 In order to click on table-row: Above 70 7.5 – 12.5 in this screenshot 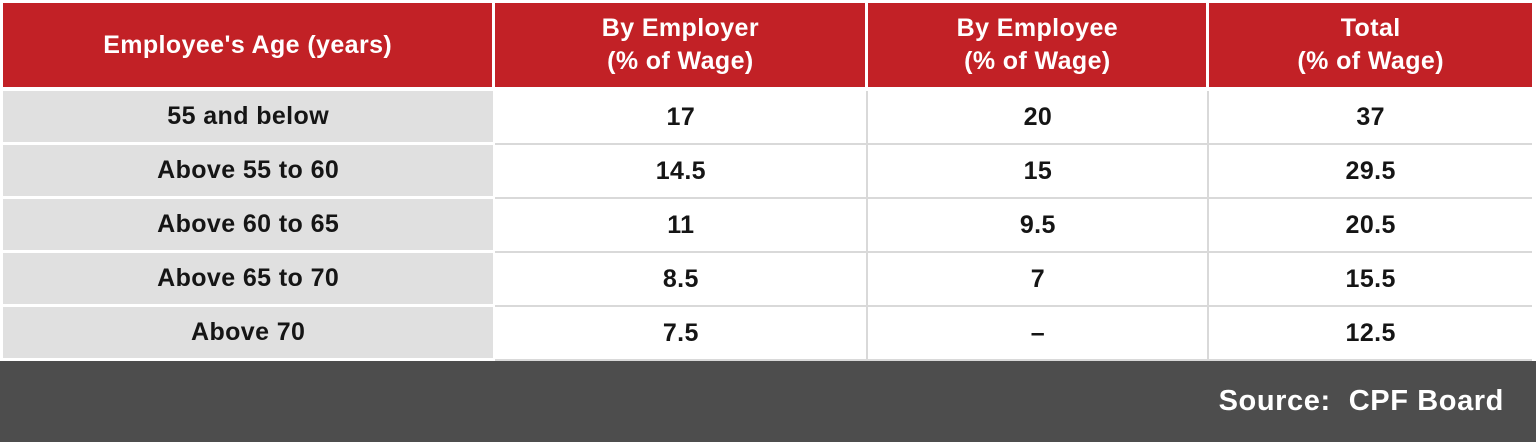, I will do `click(767, 334)`.